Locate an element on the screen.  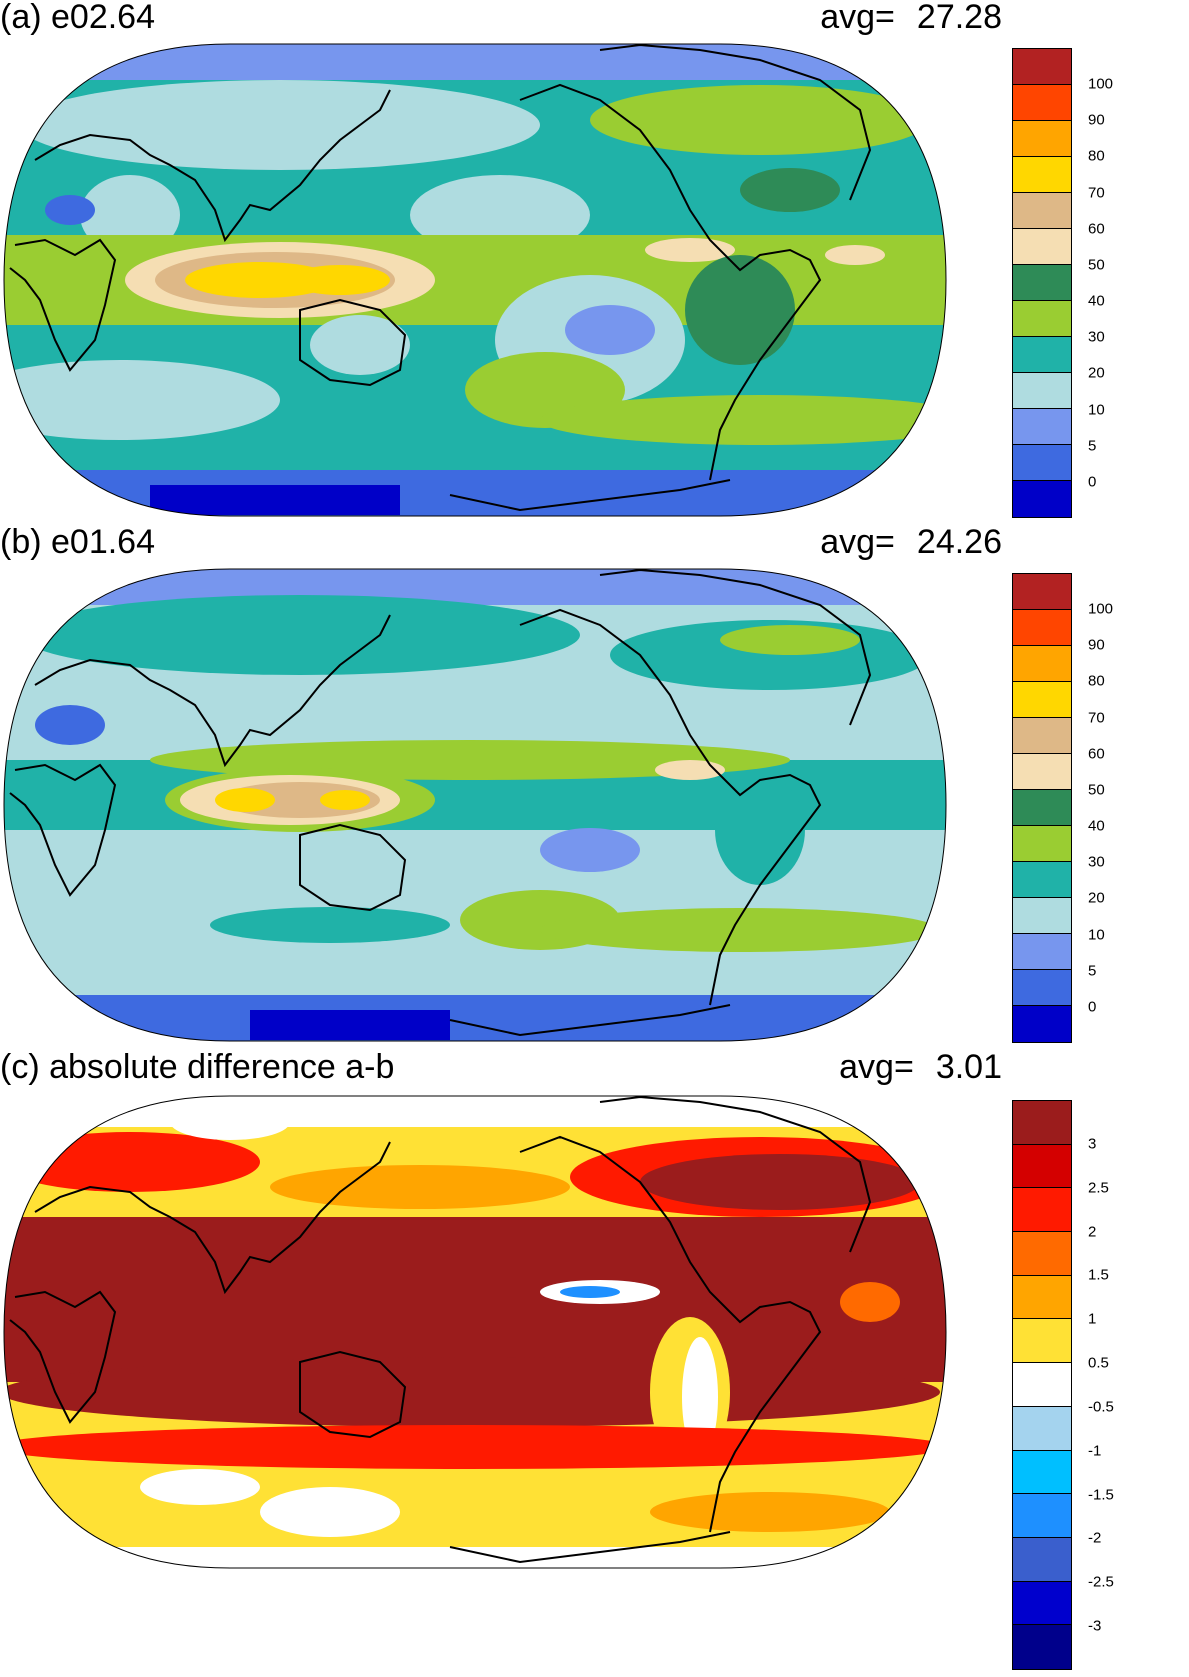
colorbar-tick-label: 0.5 is located at coordinates (1098, 1363).